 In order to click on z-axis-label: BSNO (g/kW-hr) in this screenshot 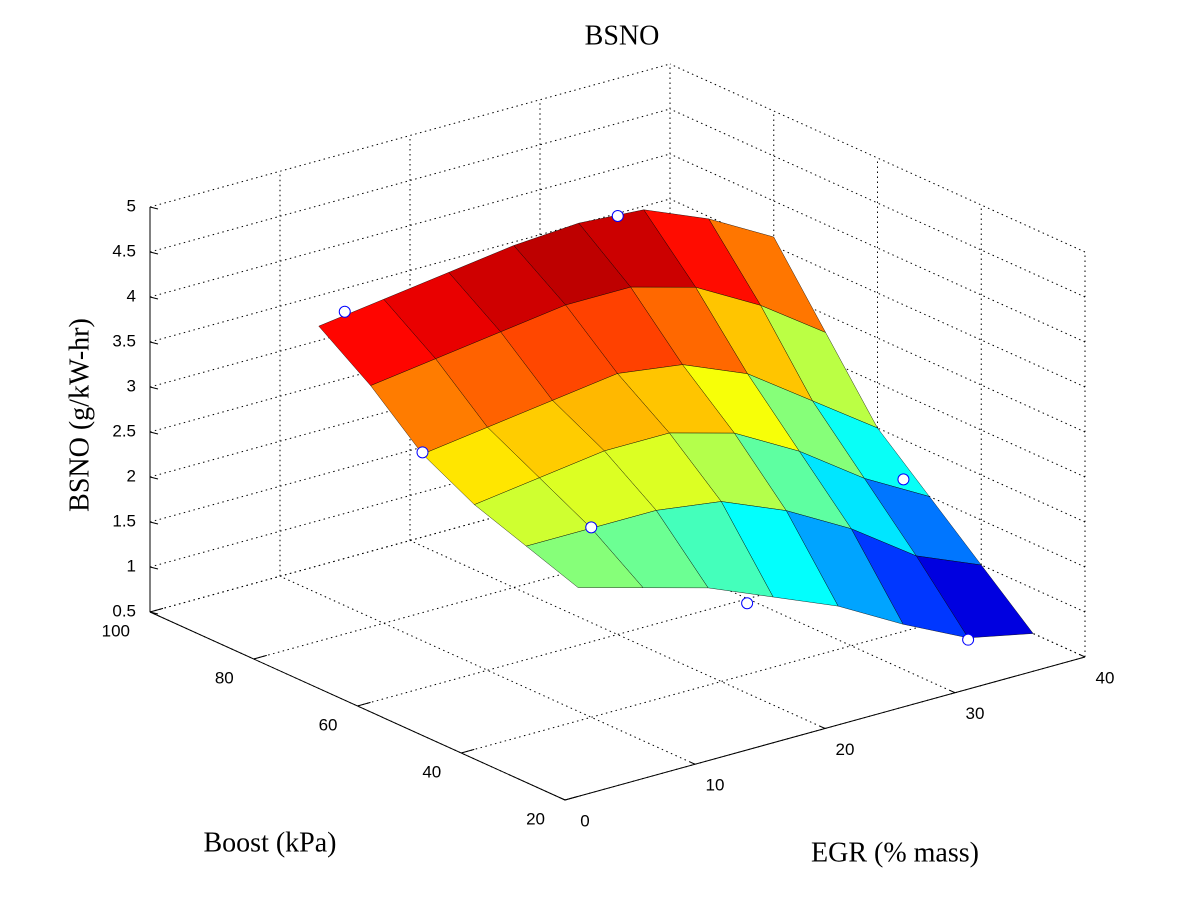, I will do `click(79, 415)`.